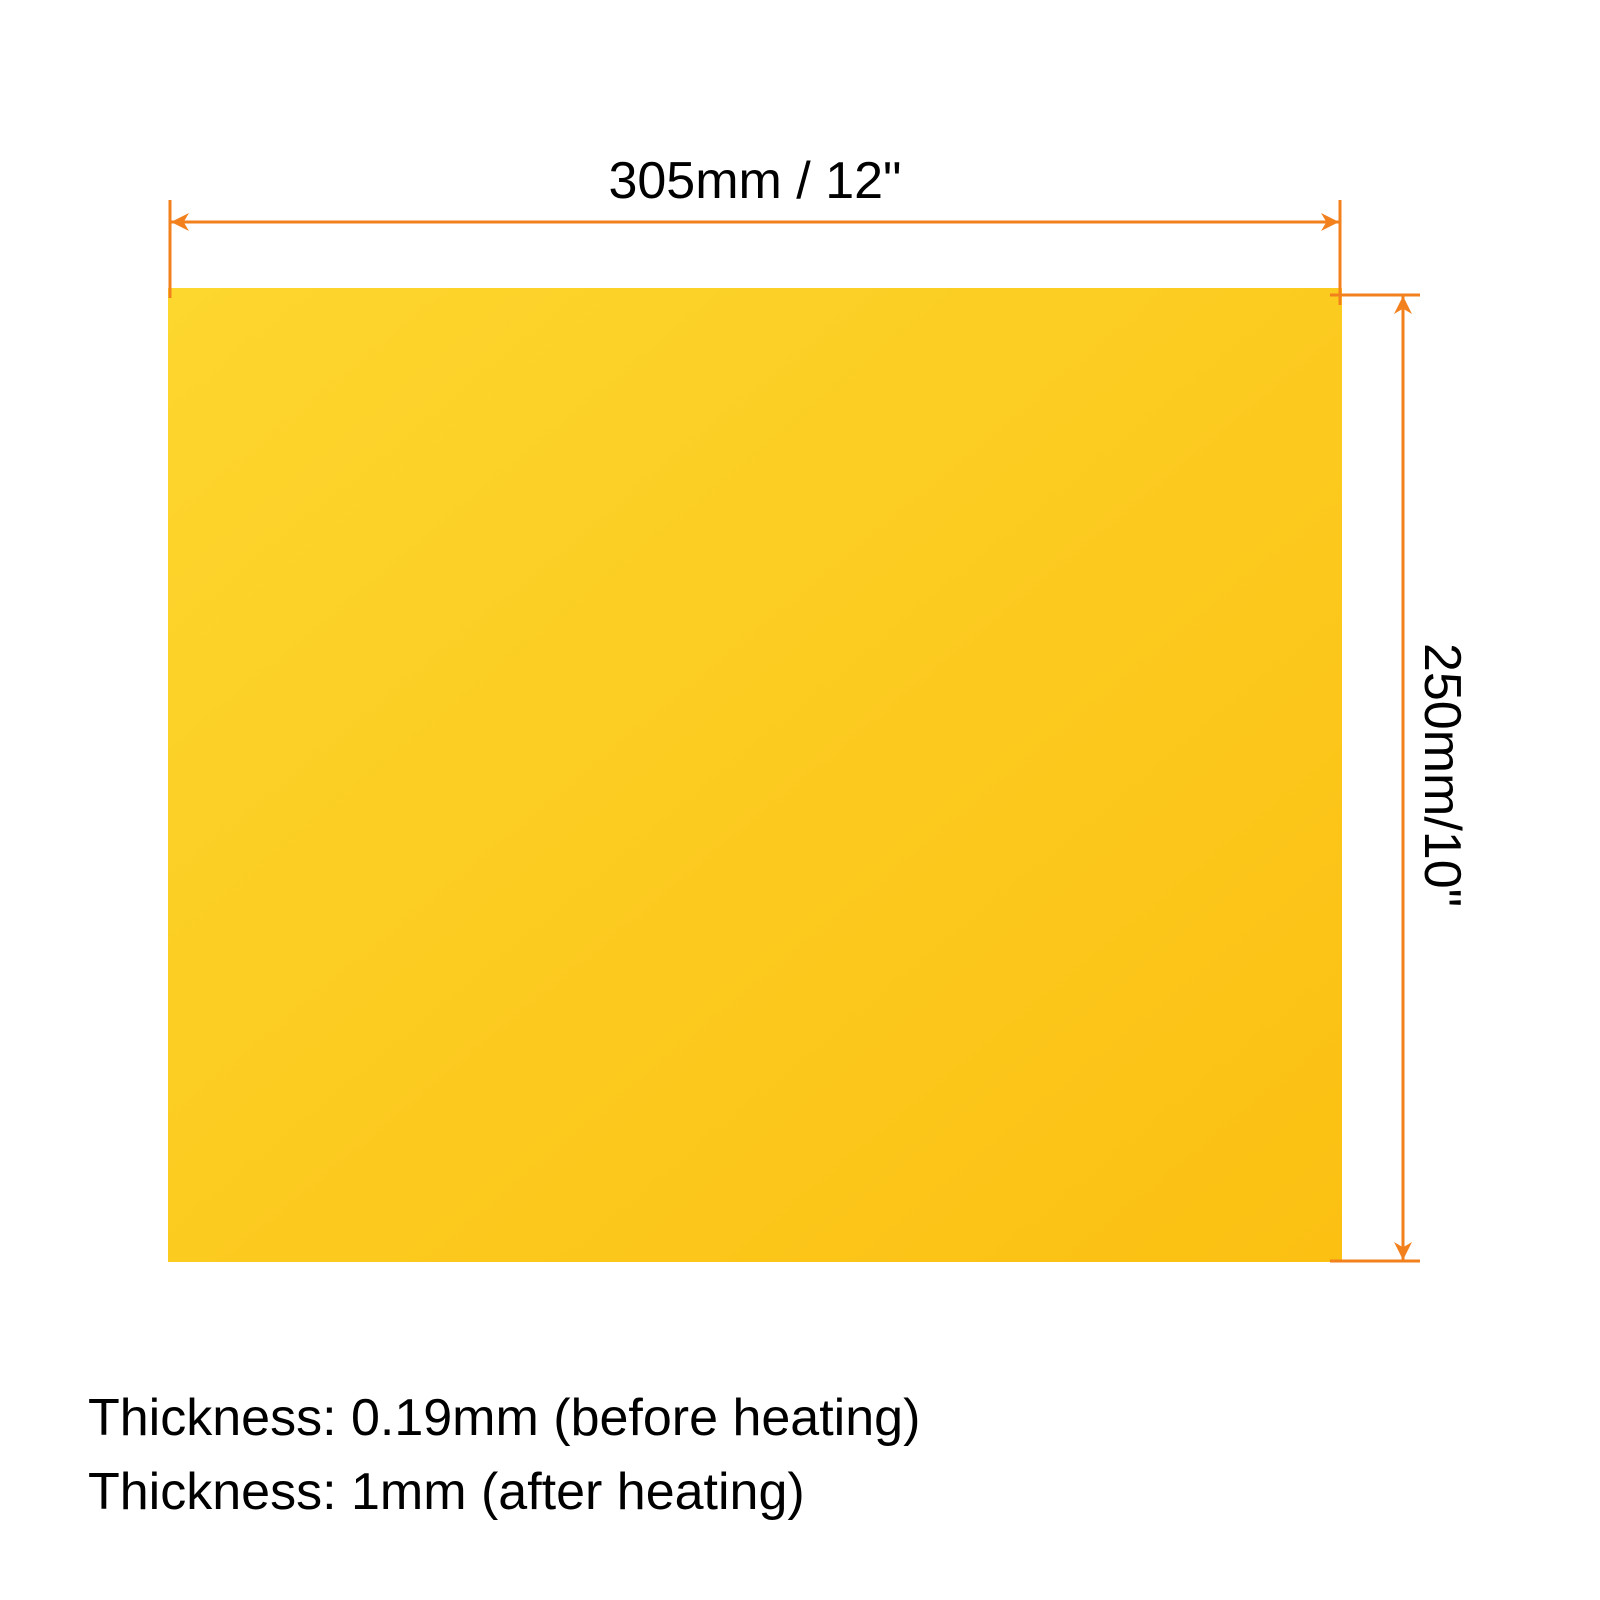  What do you see at coordinates (504, 1418) in the screenshot?
I see `thickness-before-heating: Thickness: 0.19mm (before heating)` at bounding box center [504, 1418].